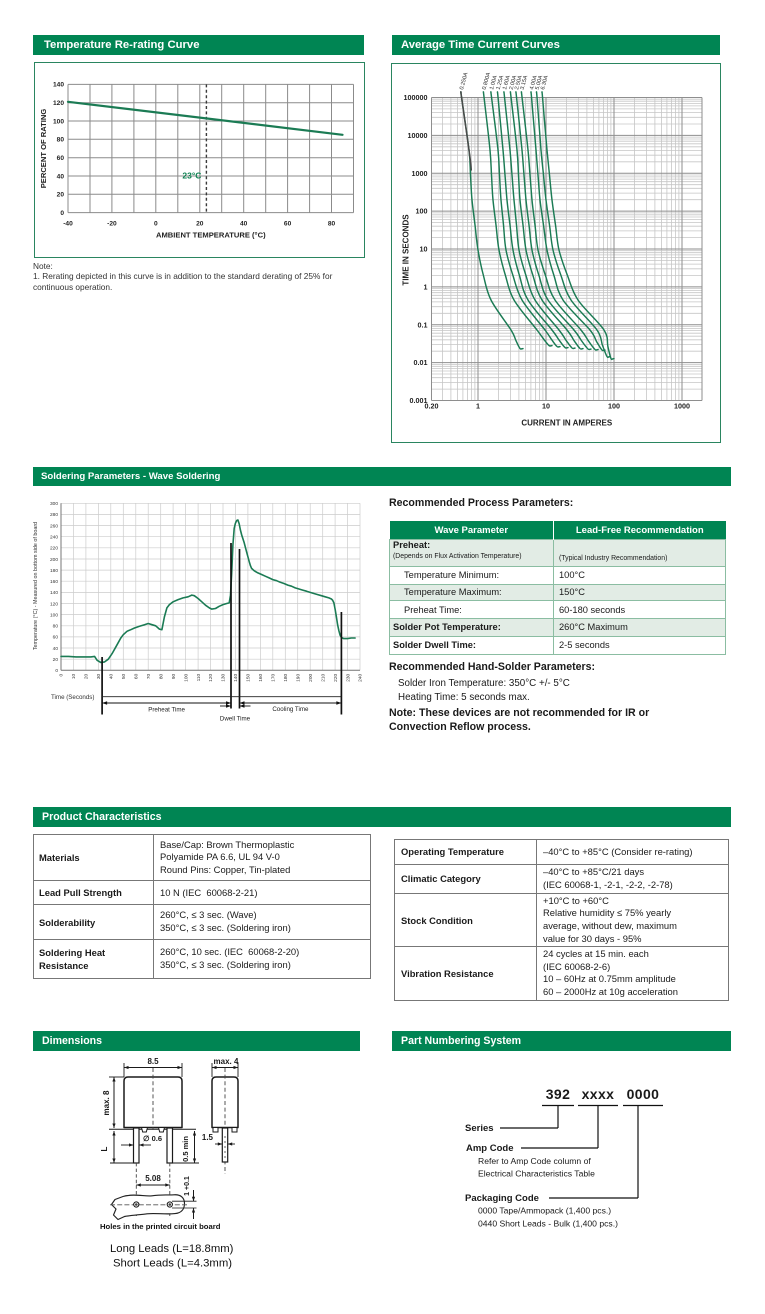  What do you see at coordinates (124, 676) in the screenshot?
I see `svg-text: 50` at bounding box center [124, 676].